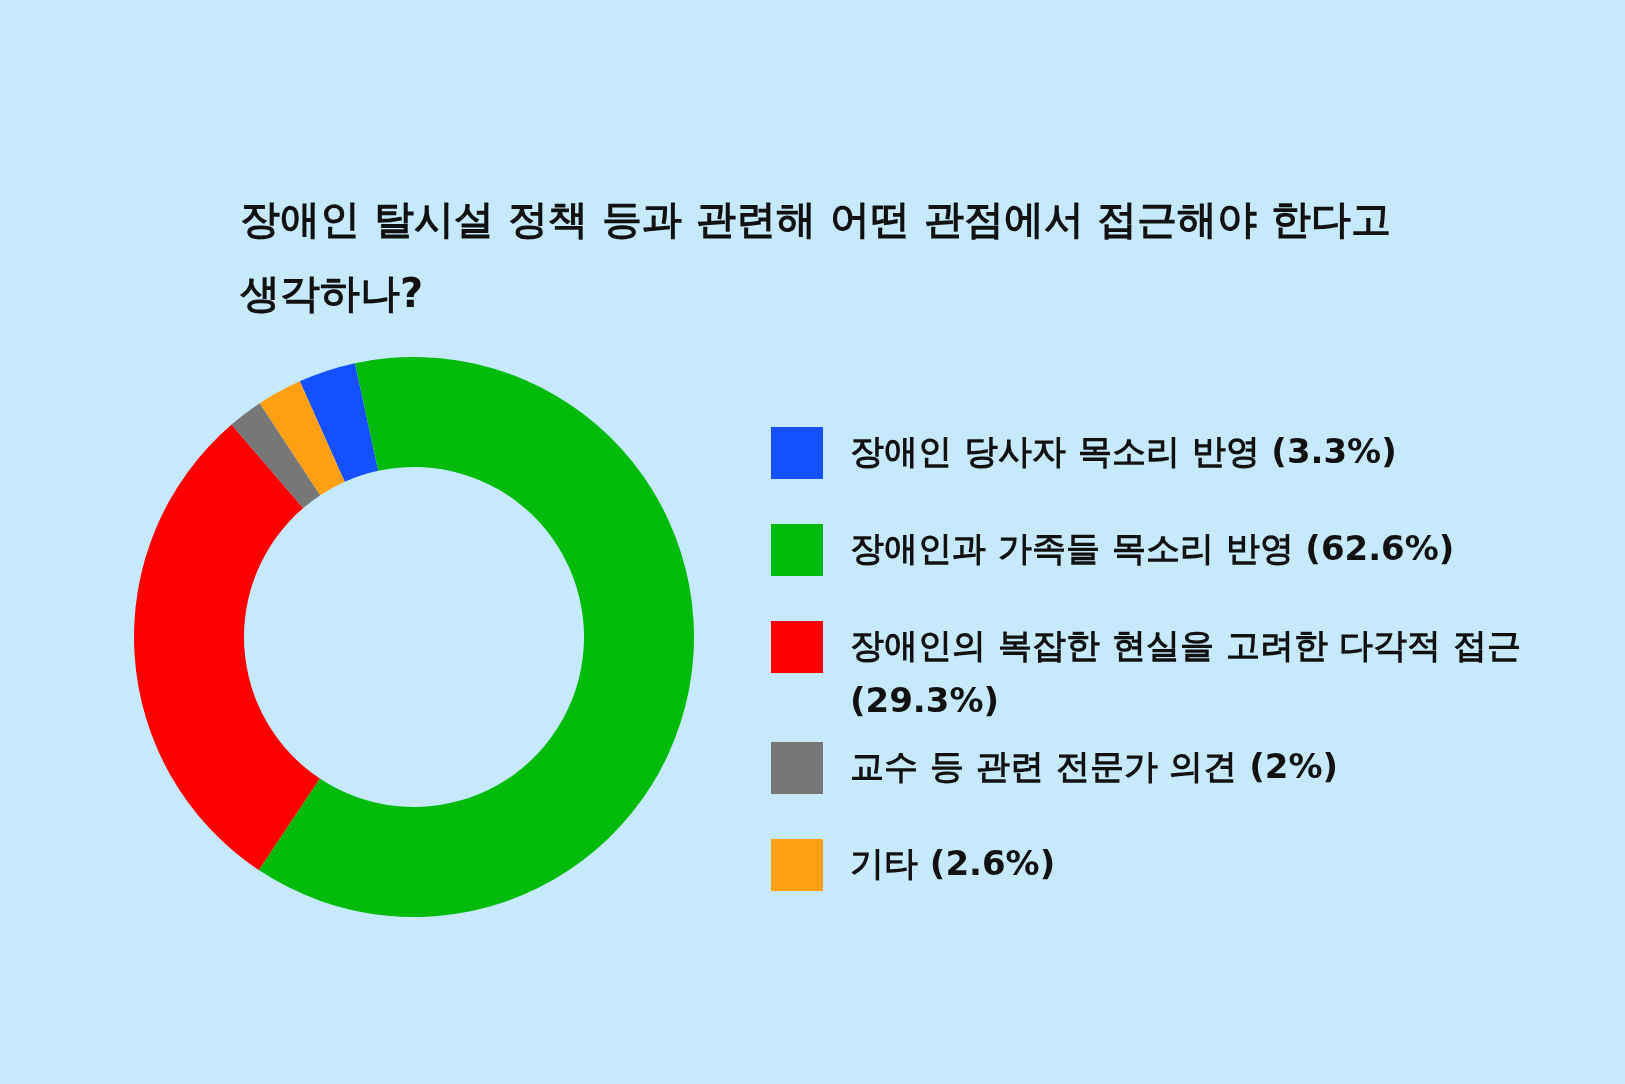 This screenshot has height=1084, width=1625. Describe the element at coordinates (953, 863) in the screenshot. I see `legend-label: 기타 (2.6%)` at that location.